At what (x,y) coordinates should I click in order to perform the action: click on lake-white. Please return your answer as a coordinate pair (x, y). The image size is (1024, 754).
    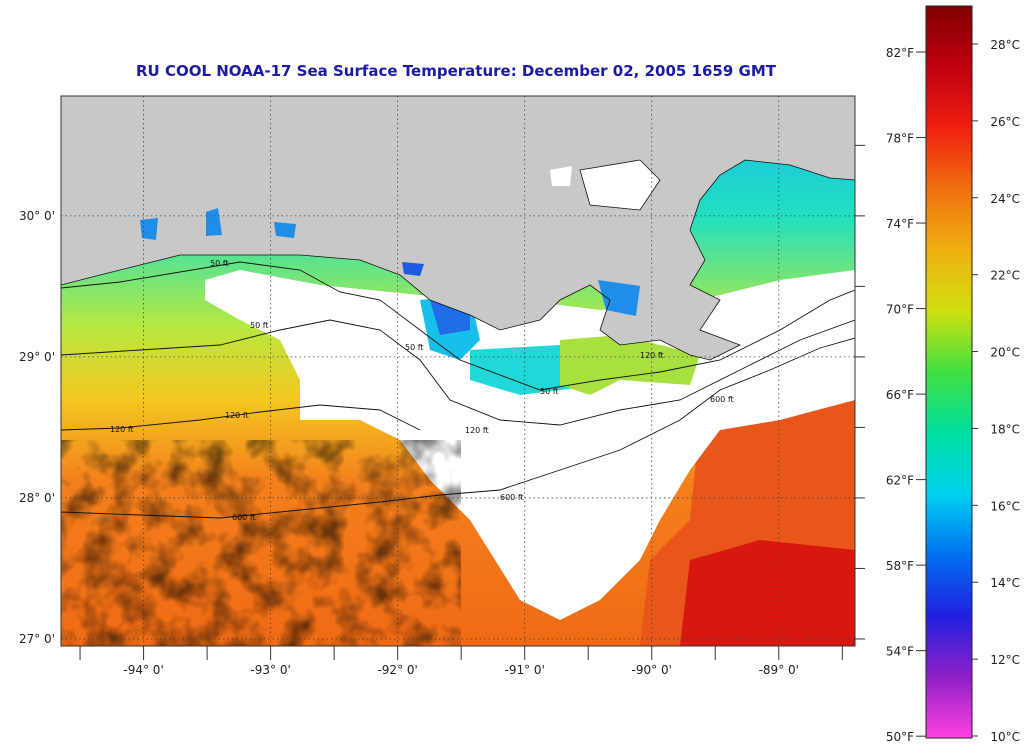
    Looking at the image, I should click on (561, 176).